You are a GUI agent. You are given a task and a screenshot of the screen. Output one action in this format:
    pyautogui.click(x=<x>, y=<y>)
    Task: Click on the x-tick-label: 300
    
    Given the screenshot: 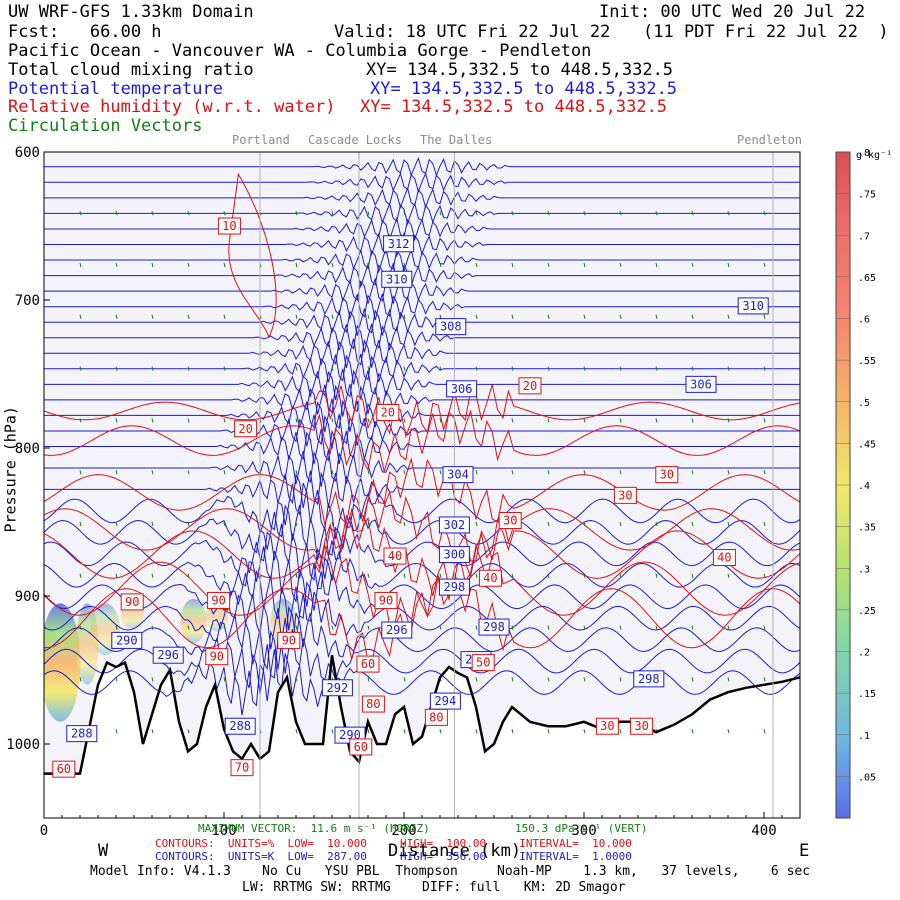 What is the action you would take?
    pyautogui.click(x=583, y=831)
    